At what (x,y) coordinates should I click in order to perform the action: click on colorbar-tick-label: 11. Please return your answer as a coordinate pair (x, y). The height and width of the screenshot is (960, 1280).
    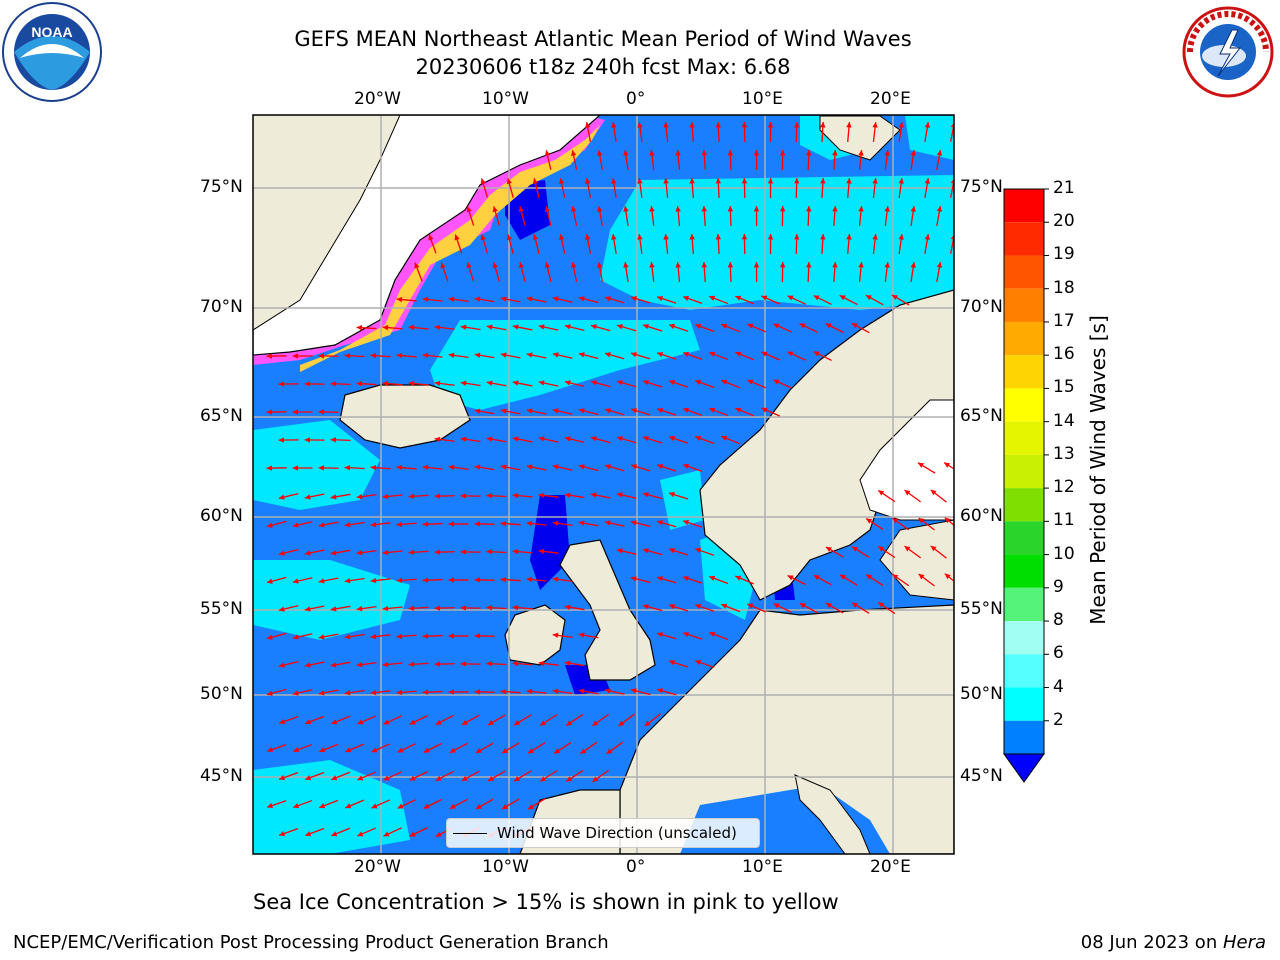
    Looking at the image, I should click on (1064, 520).